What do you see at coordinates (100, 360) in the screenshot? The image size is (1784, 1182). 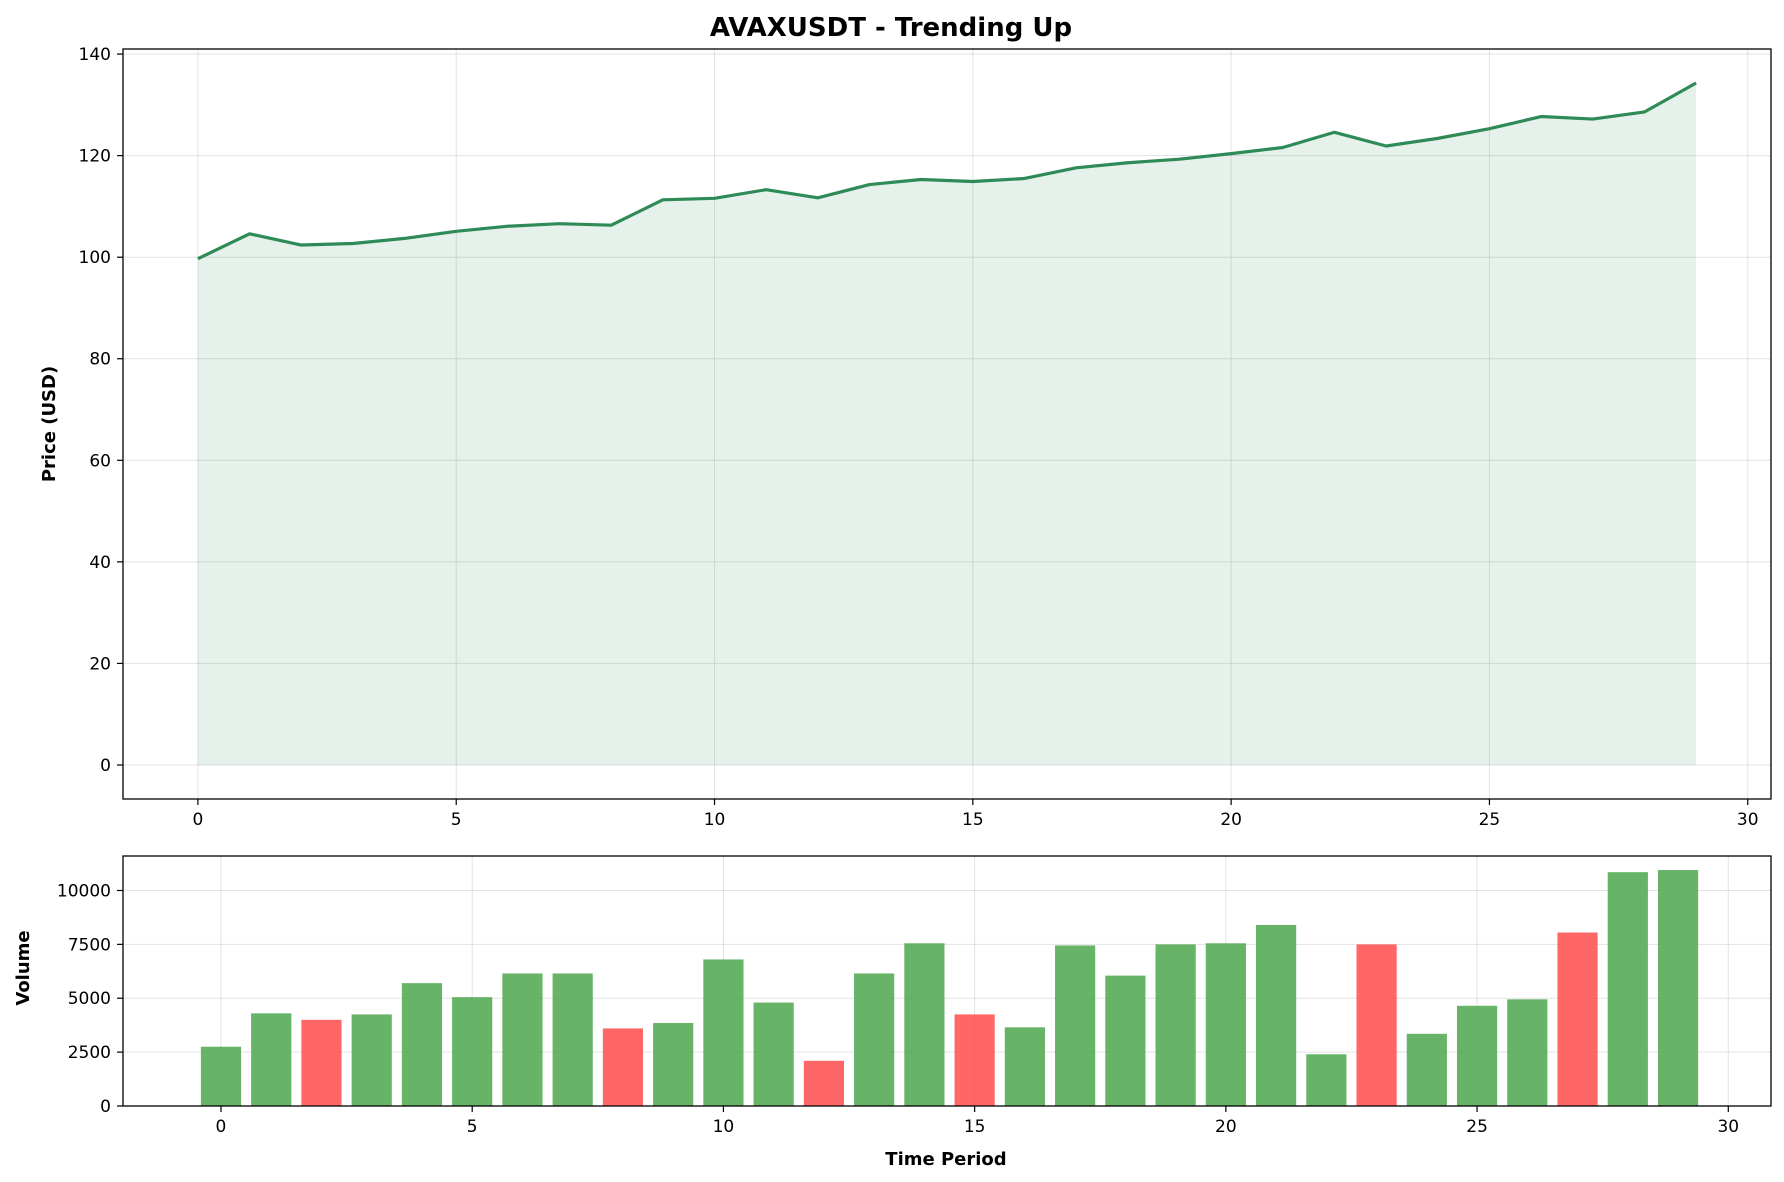 I see `price-y-tick-label: 80` at bounding box center [100, 360].